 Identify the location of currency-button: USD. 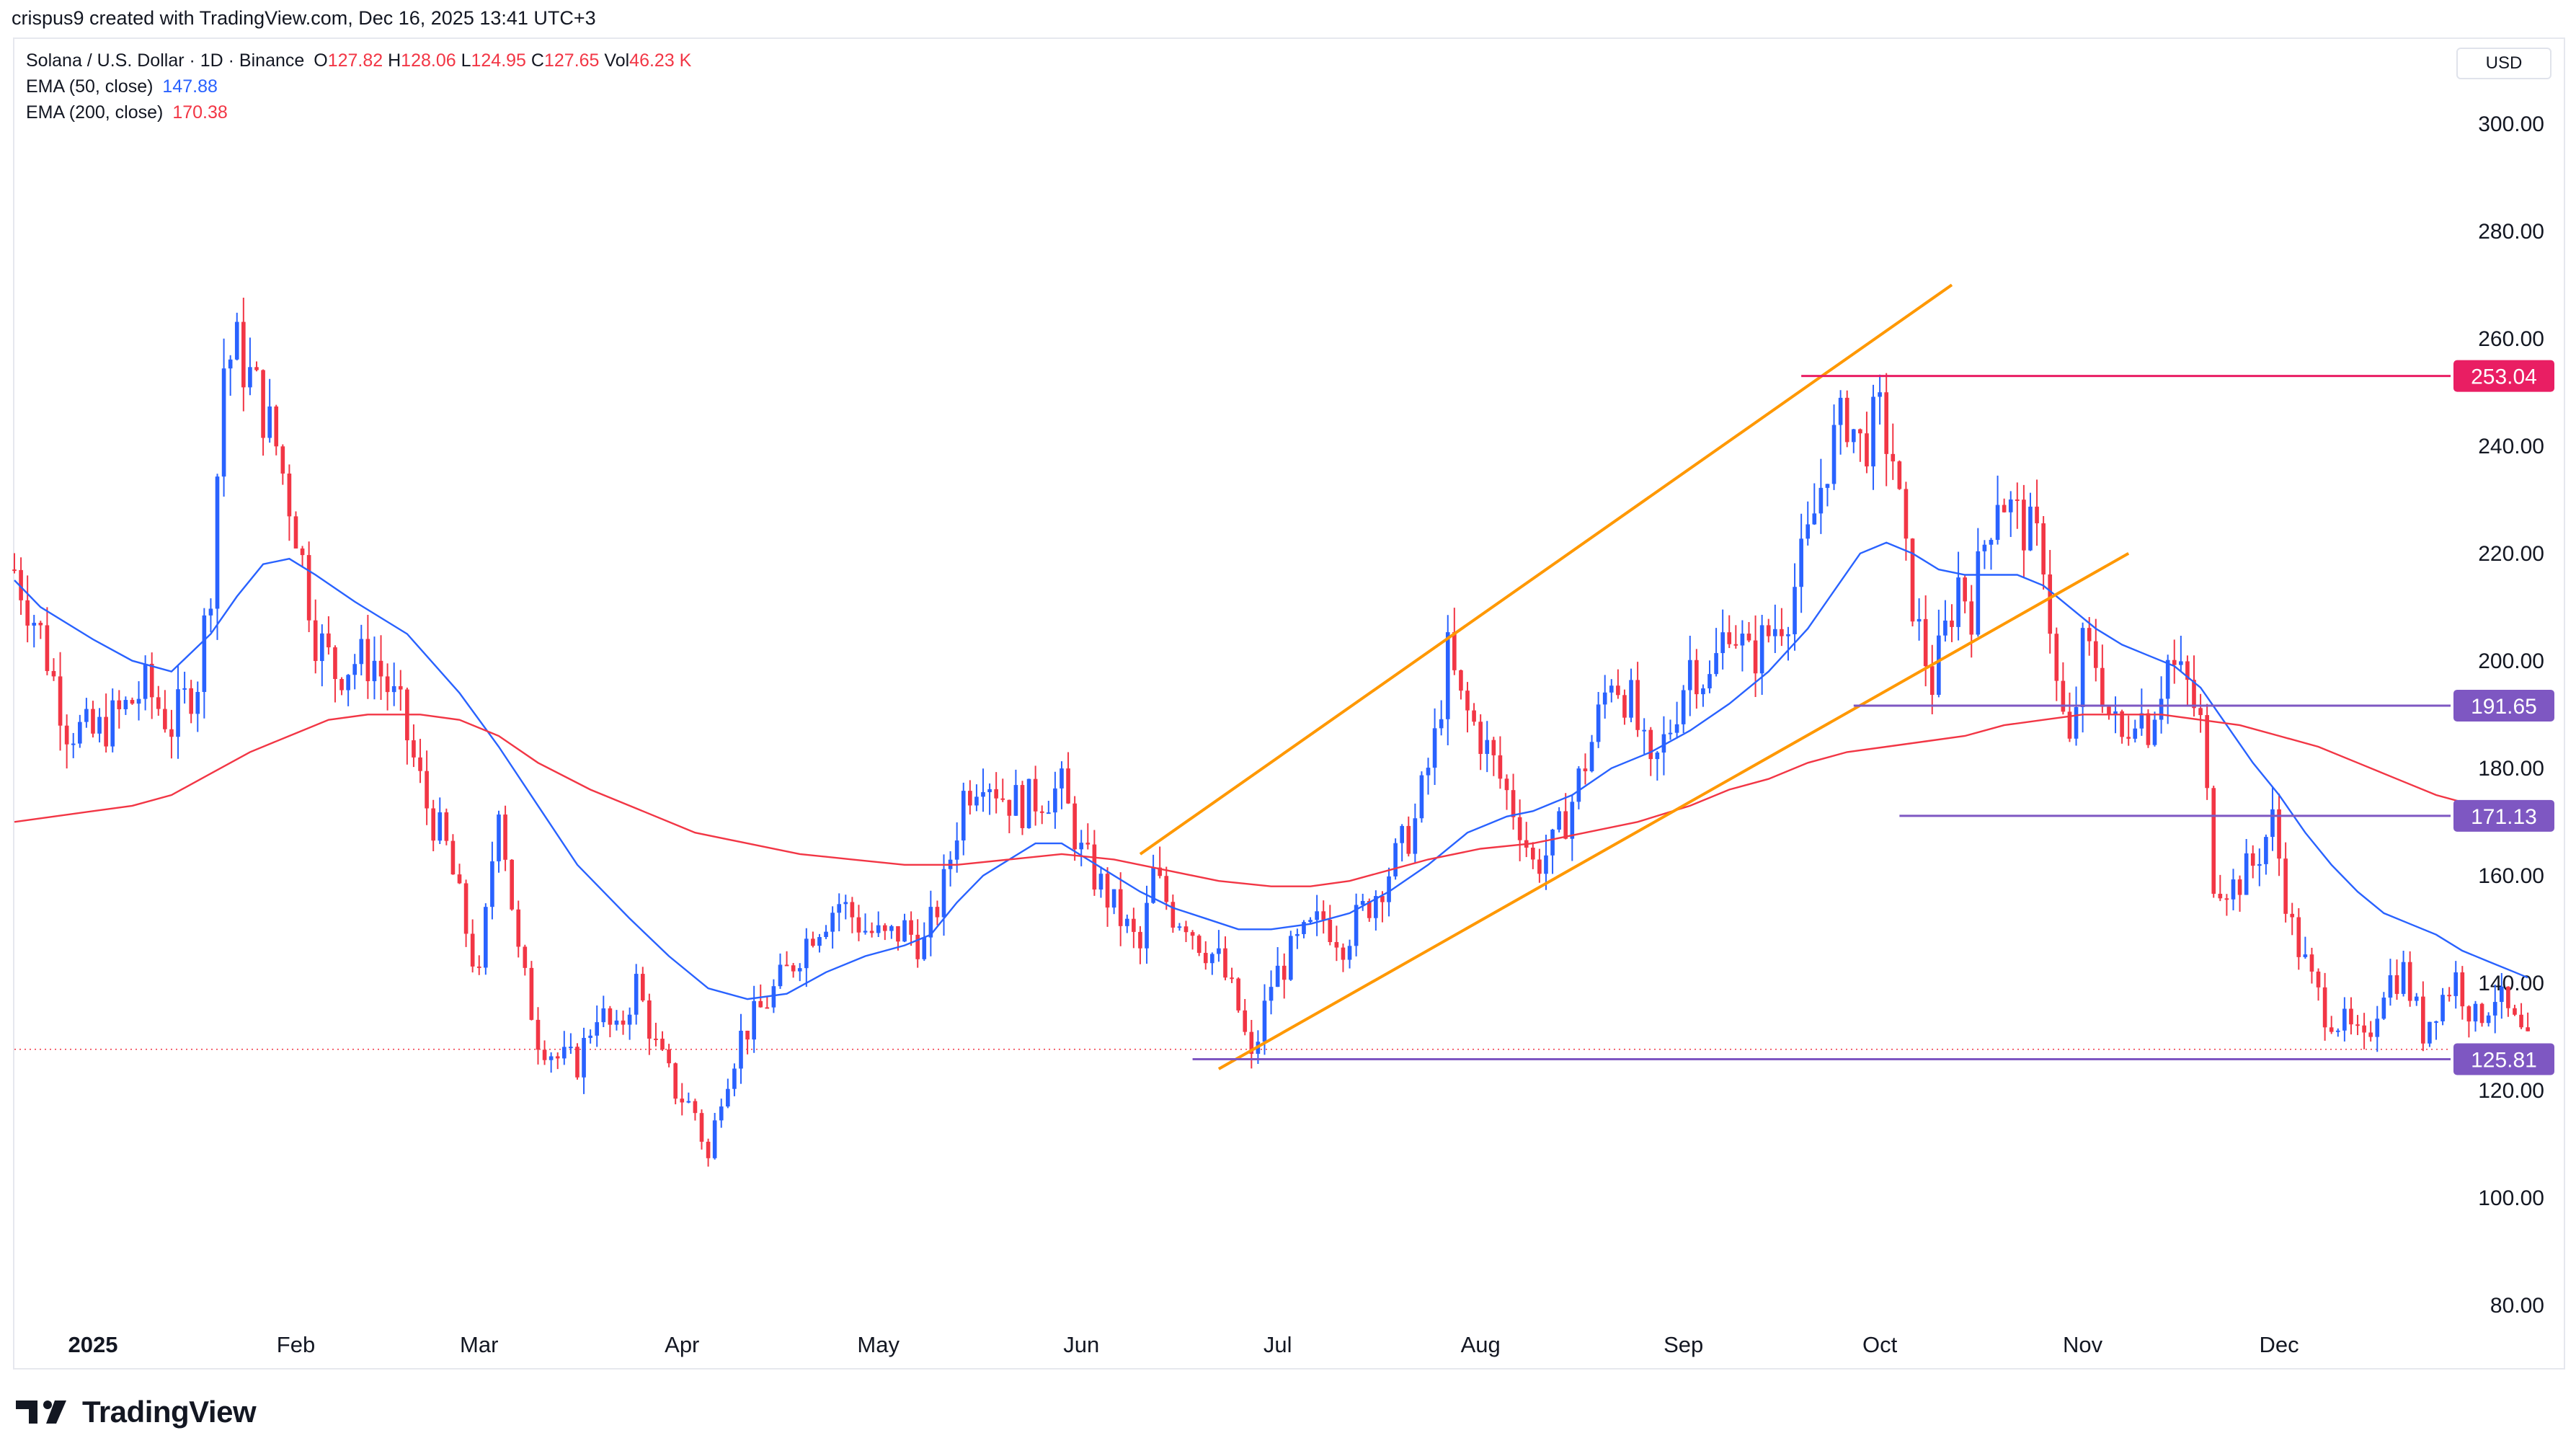
(2503, 63).